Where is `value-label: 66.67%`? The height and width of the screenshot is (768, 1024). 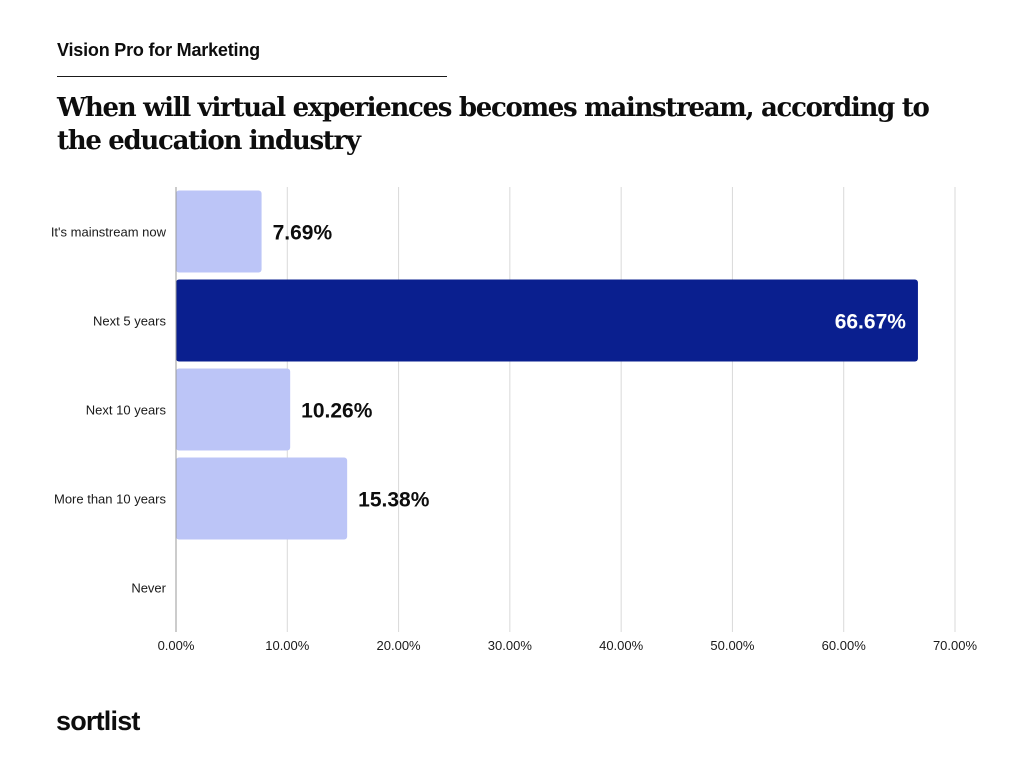
value-label: 66.67% is located at coordinates (871, 322).